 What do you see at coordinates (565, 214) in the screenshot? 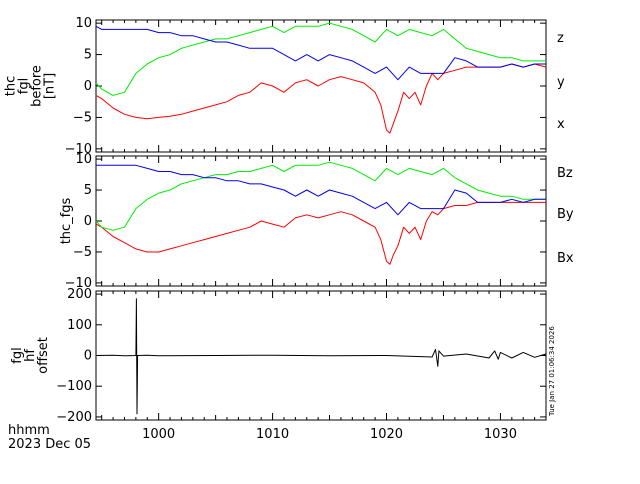
I see `panel-2-legend-By: By` at bounding box center [565, 214].